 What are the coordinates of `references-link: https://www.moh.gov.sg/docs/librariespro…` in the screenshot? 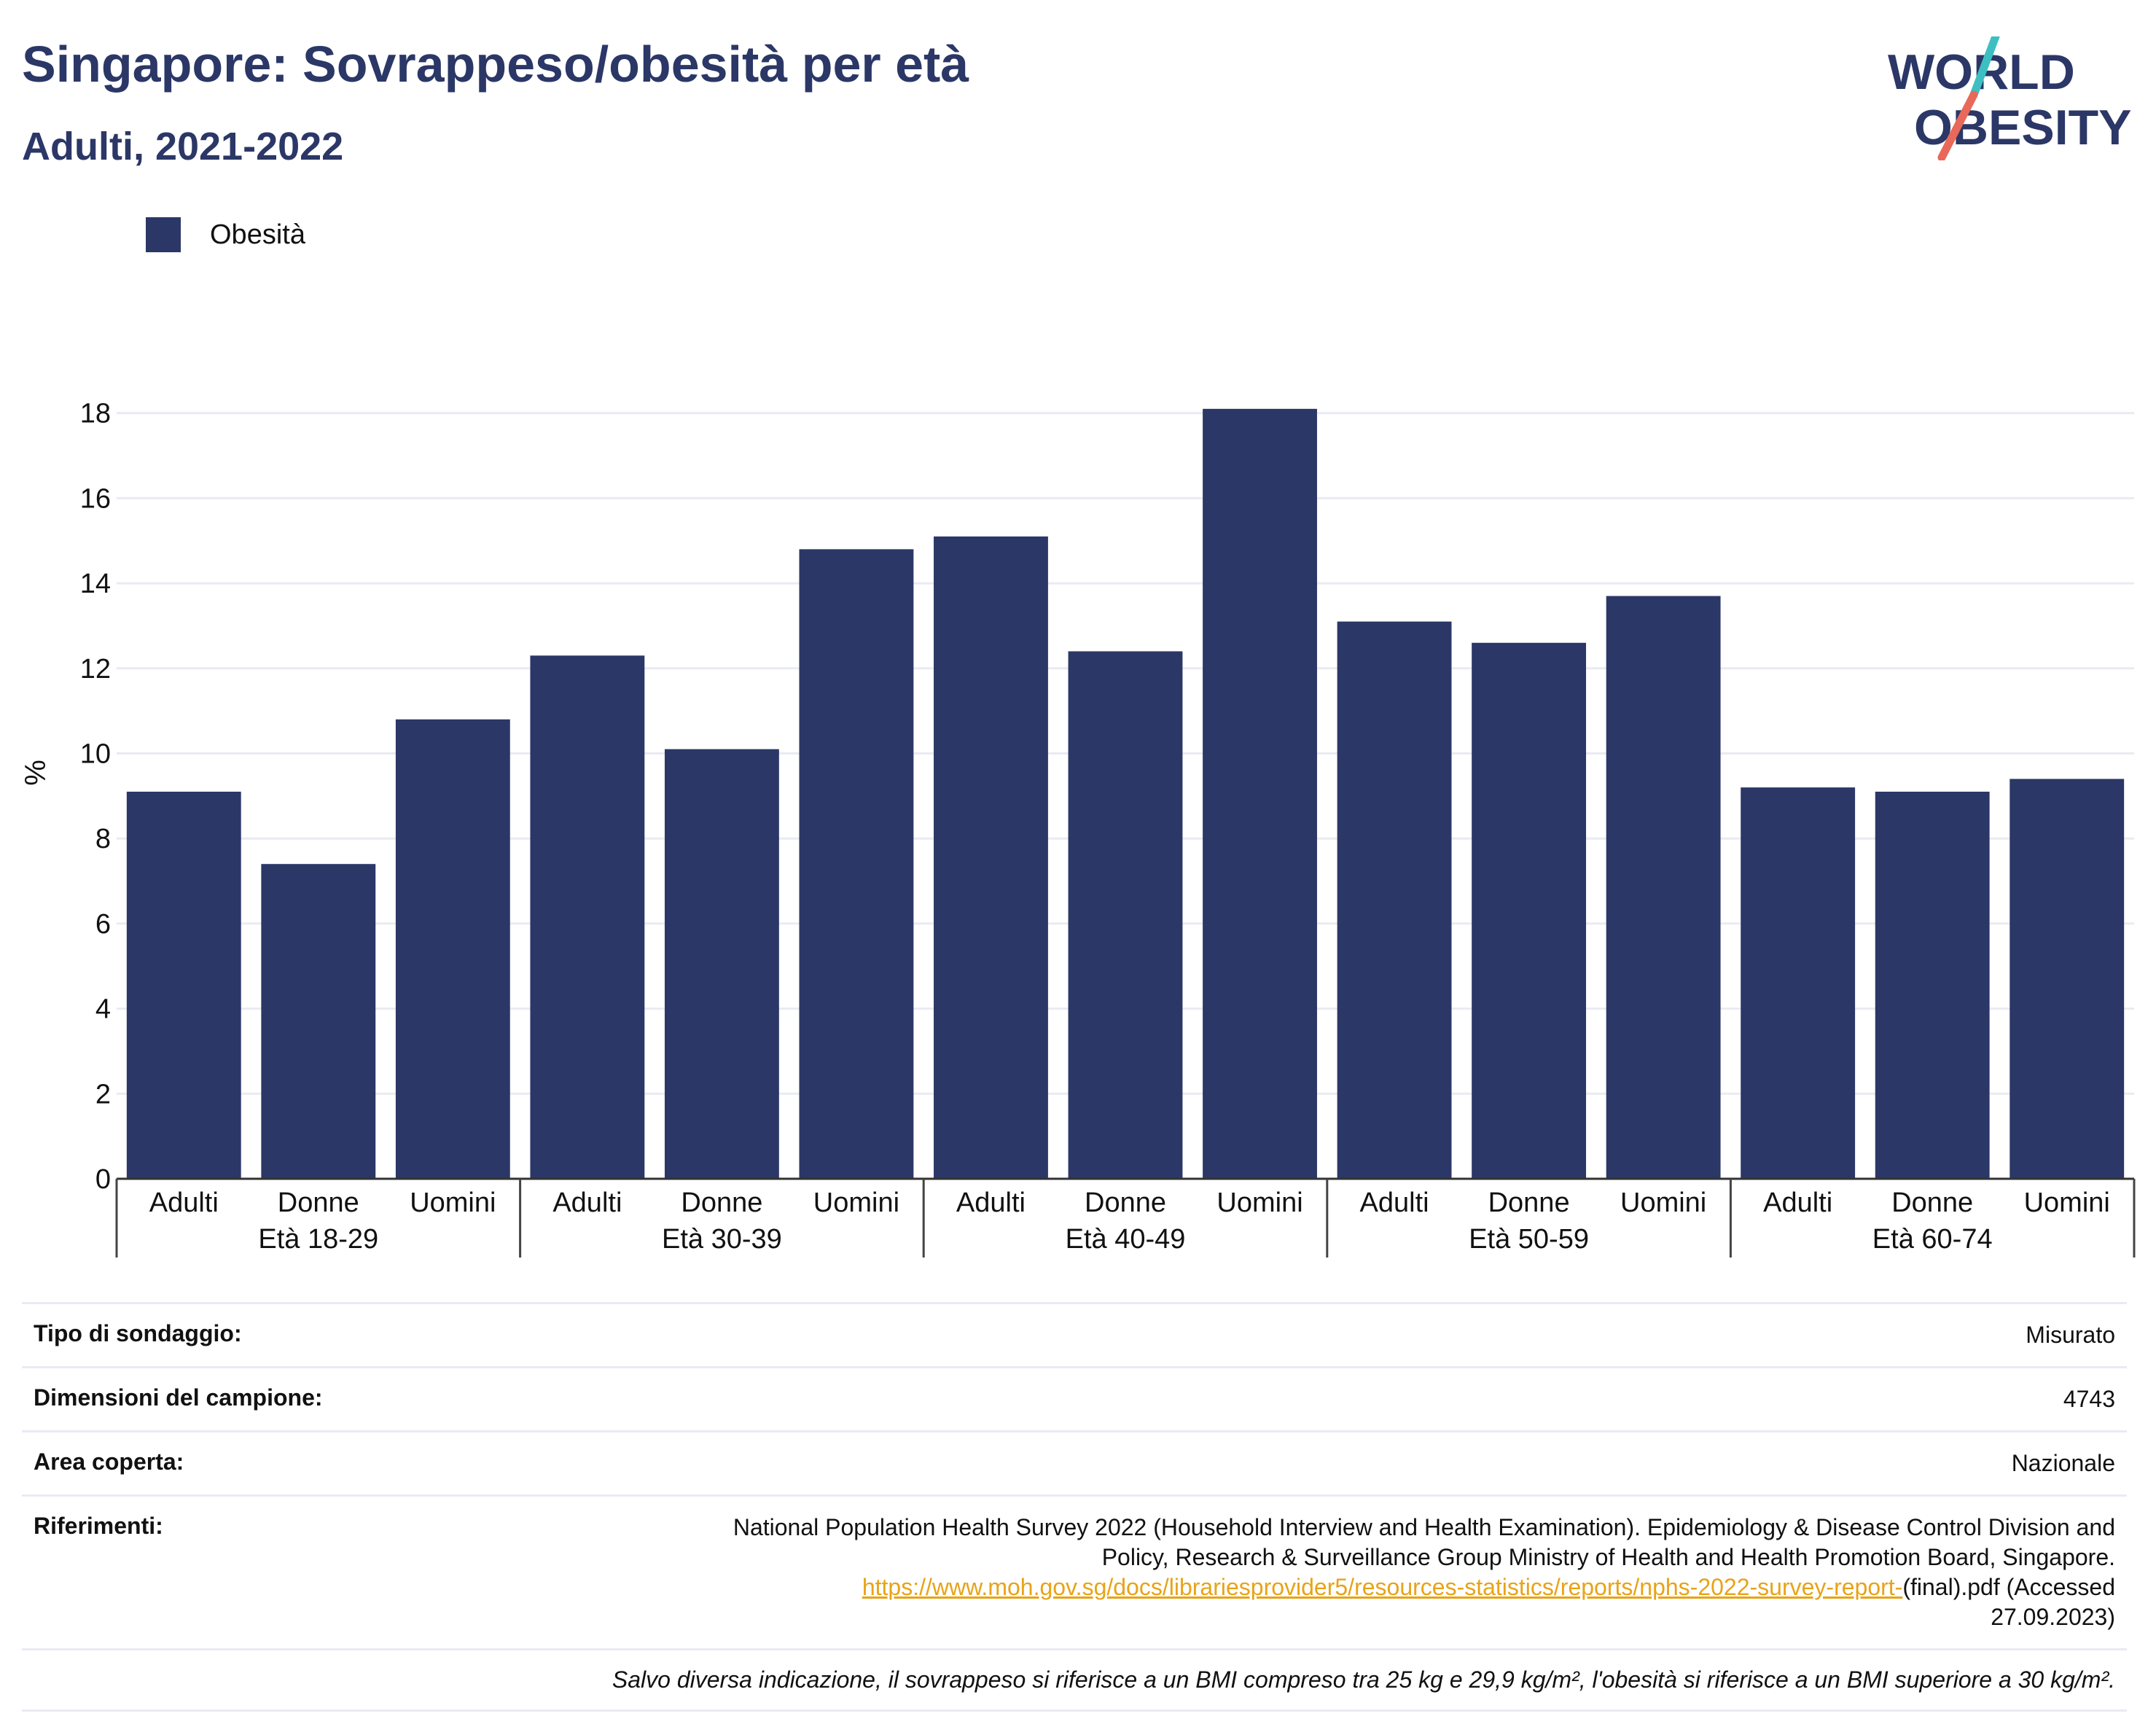 It's located at (1382, 1586).